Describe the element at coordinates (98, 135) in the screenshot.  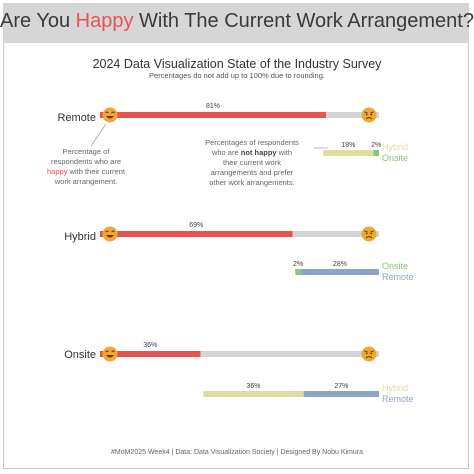
I see `annotation-happy-connector` at that location.